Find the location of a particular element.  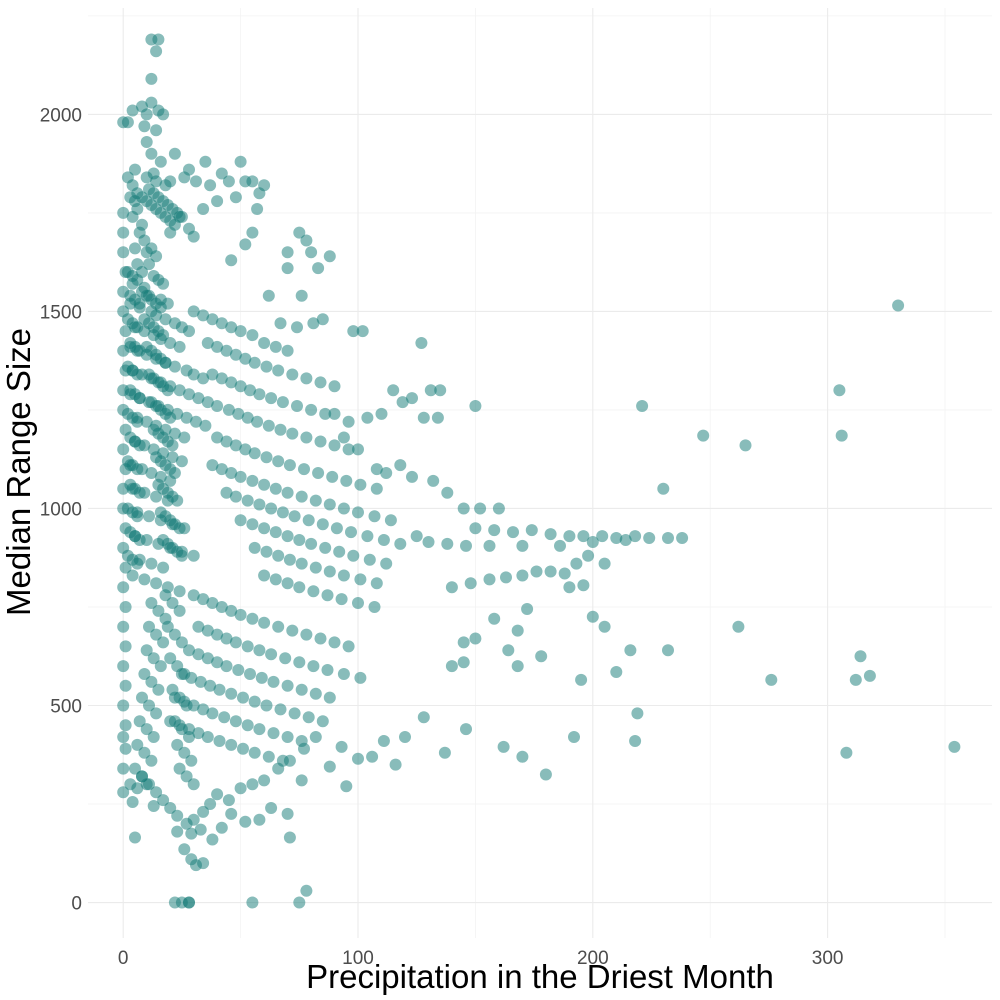

x-tick-label: 100 is located at coordinates (358, 958).